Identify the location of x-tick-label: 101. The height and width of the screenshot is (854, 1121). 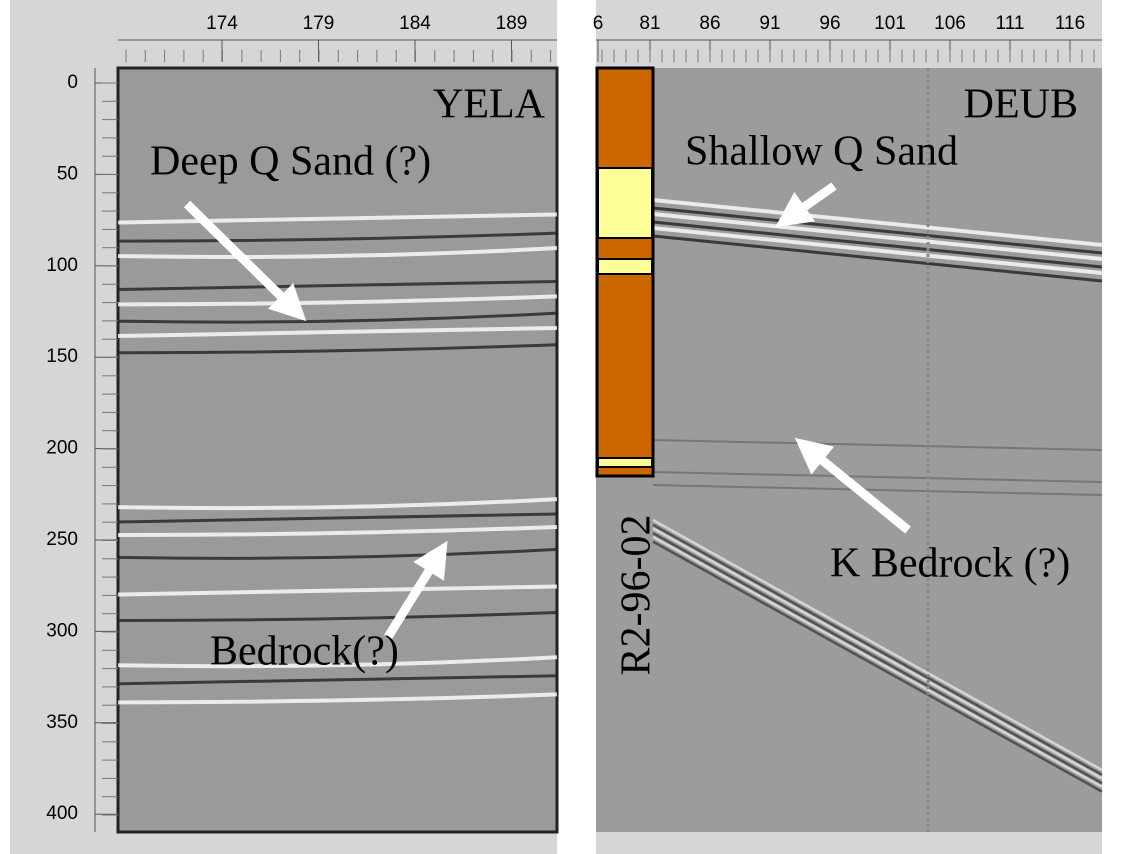
(890, 23).